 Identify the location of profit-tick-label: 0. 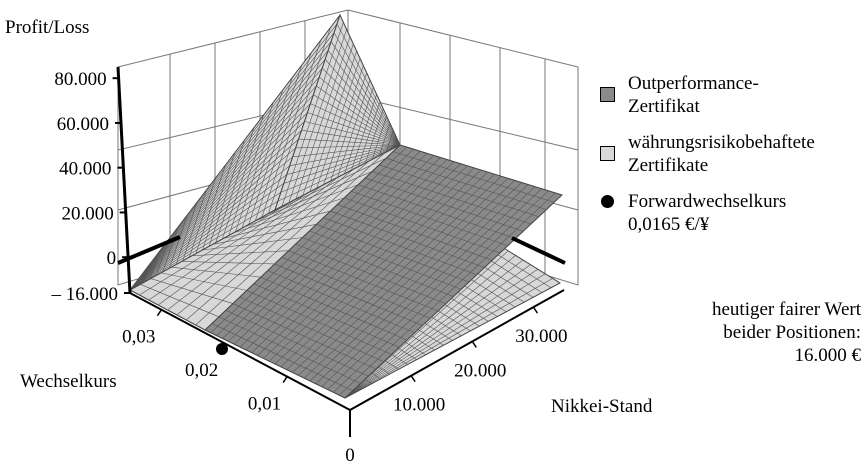
(112, 258).